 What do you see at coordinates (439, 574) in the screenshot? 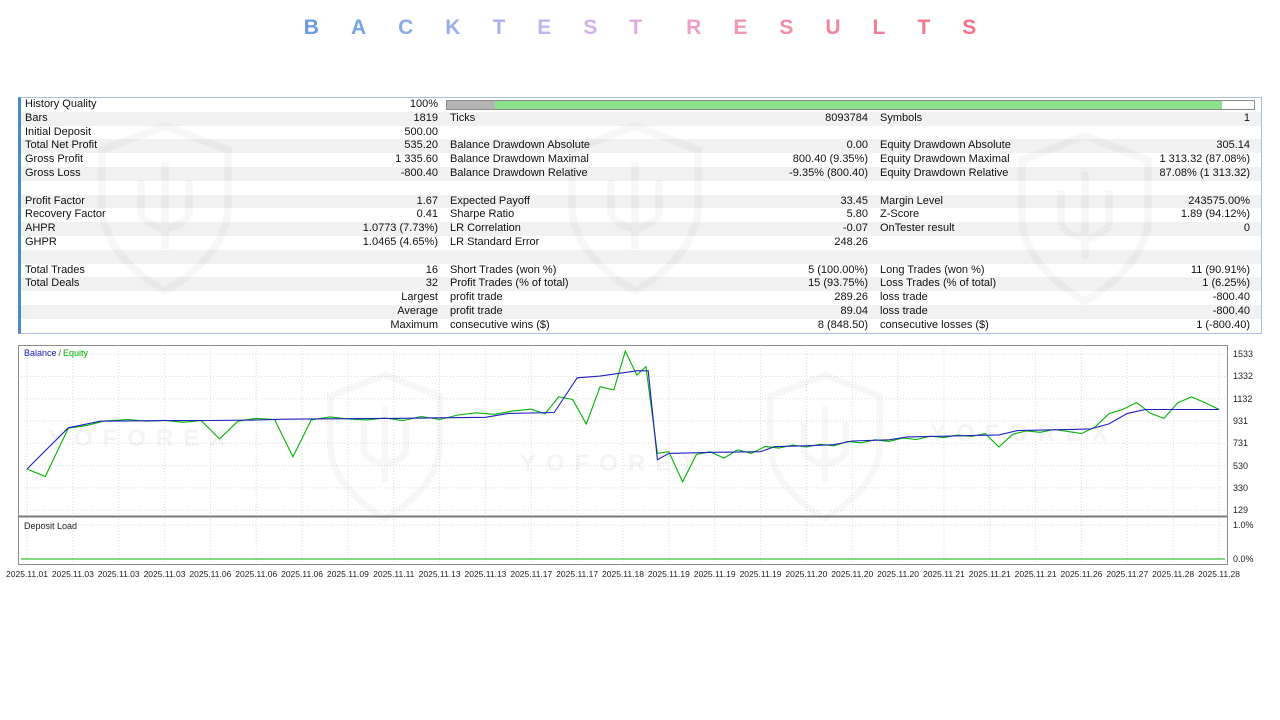
I see `x-axis-label: 2025.11.13` at bounding box center [439, 574].